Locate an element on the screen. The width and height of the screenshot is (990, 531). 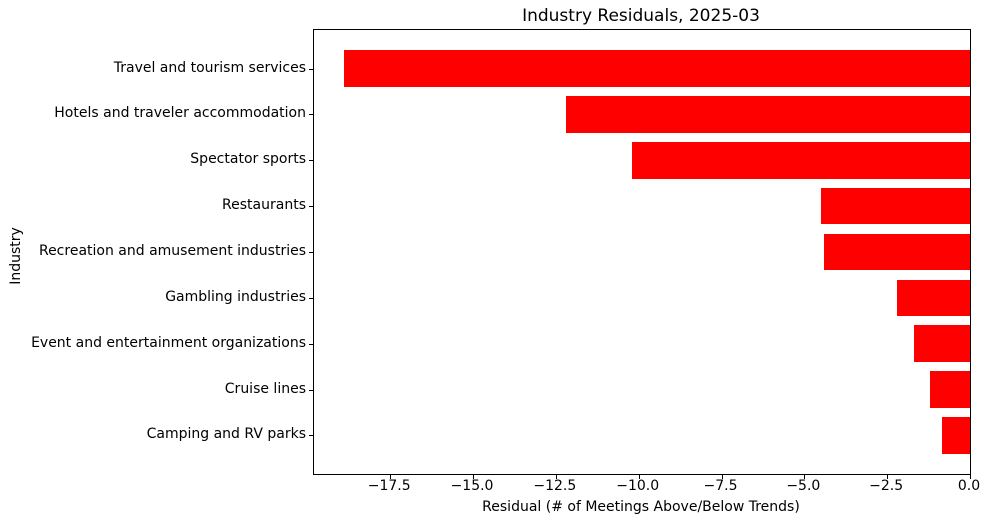
x-tick-label: −5.0 is located at coordinates (803, 486).